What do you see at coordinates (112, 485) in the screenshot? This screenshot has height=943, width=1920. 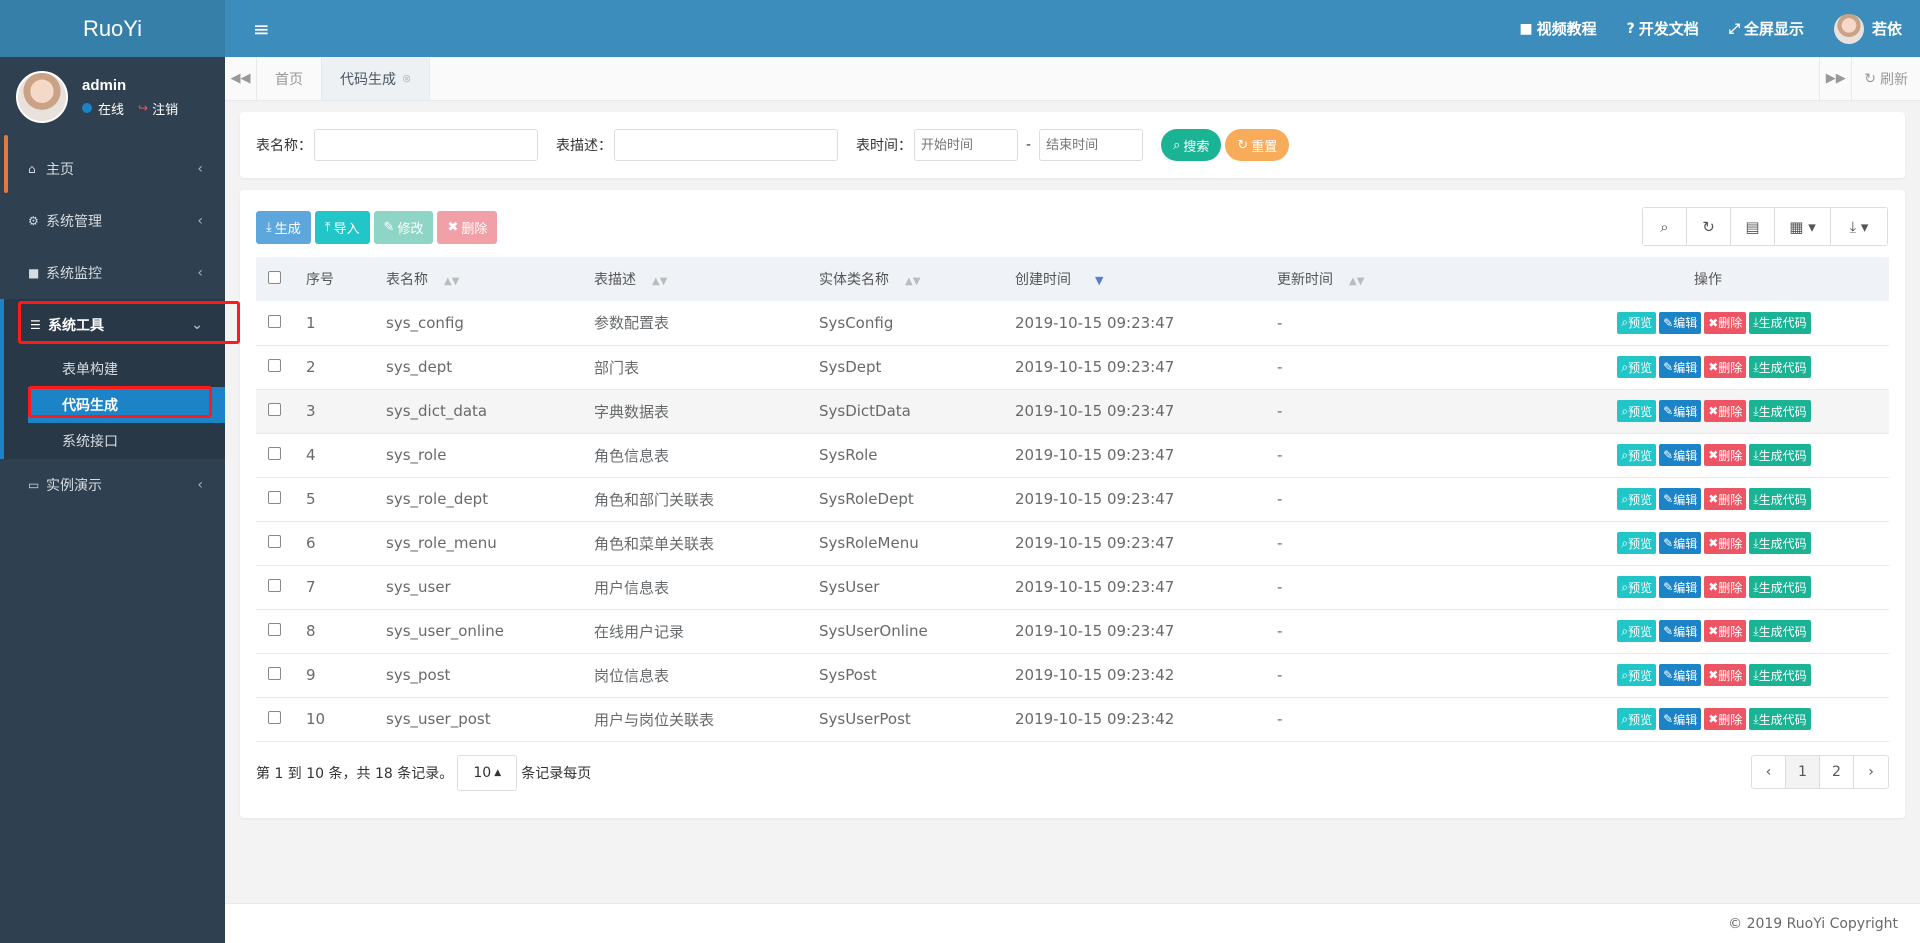 I see `sidebar-item-examples: ▭ 实例演示 ‹` at bounding box center [112, 485].